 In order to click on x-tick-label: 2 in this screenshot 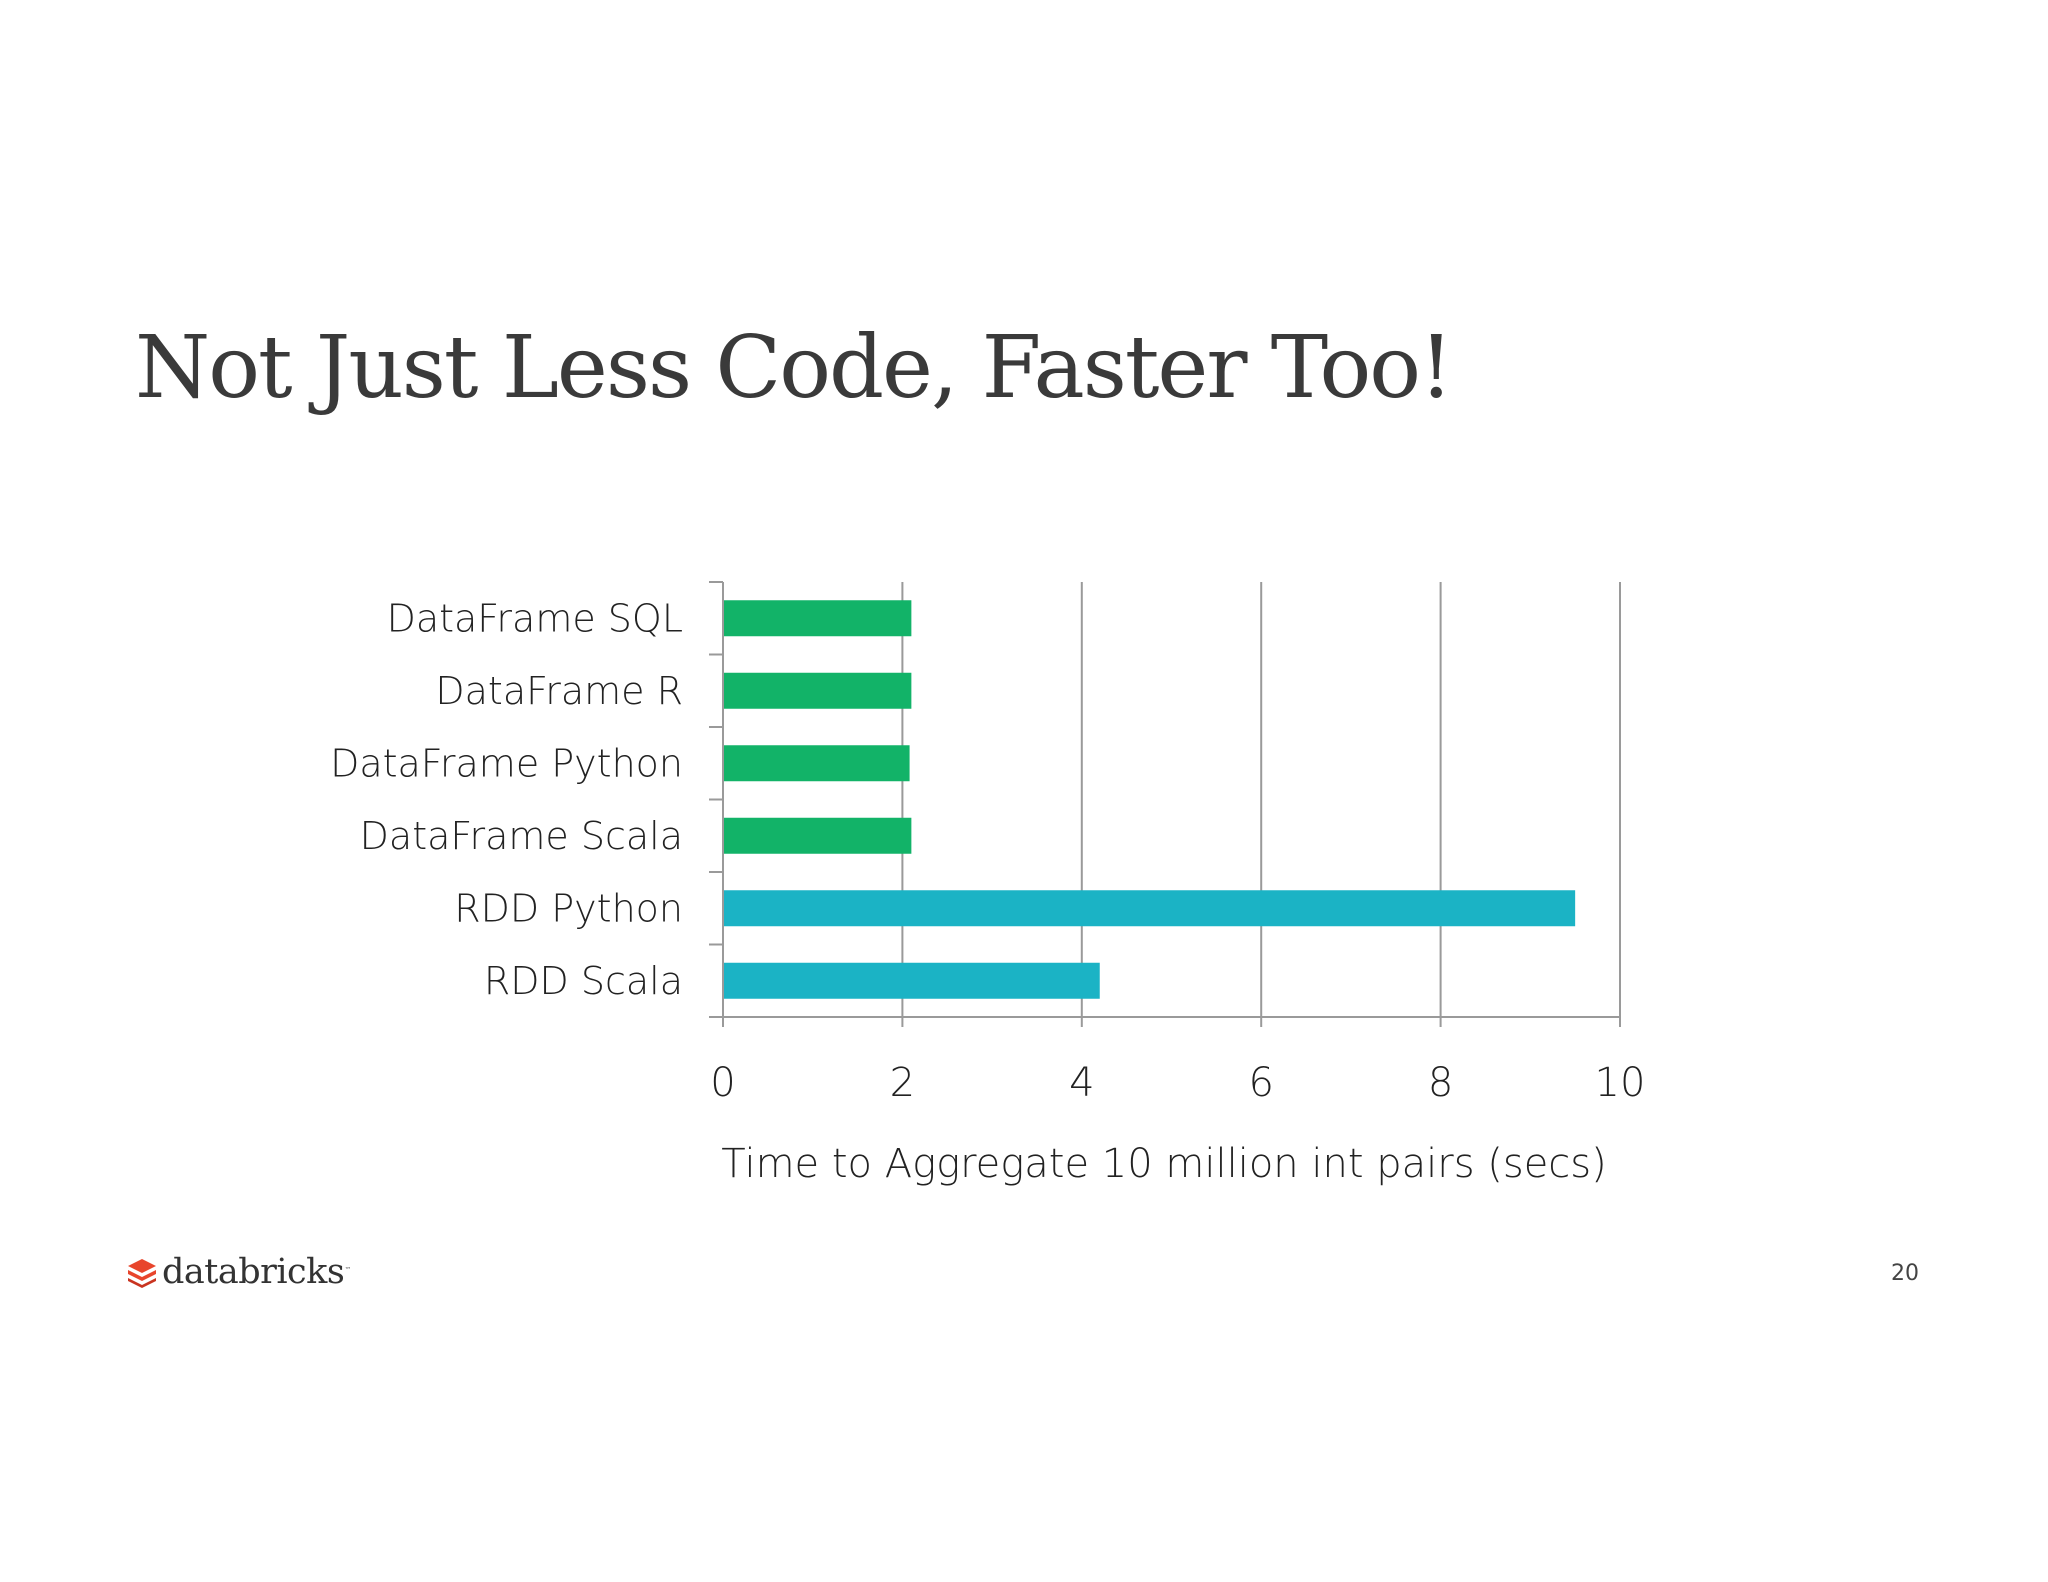, I will do `click(902, 1083)`.